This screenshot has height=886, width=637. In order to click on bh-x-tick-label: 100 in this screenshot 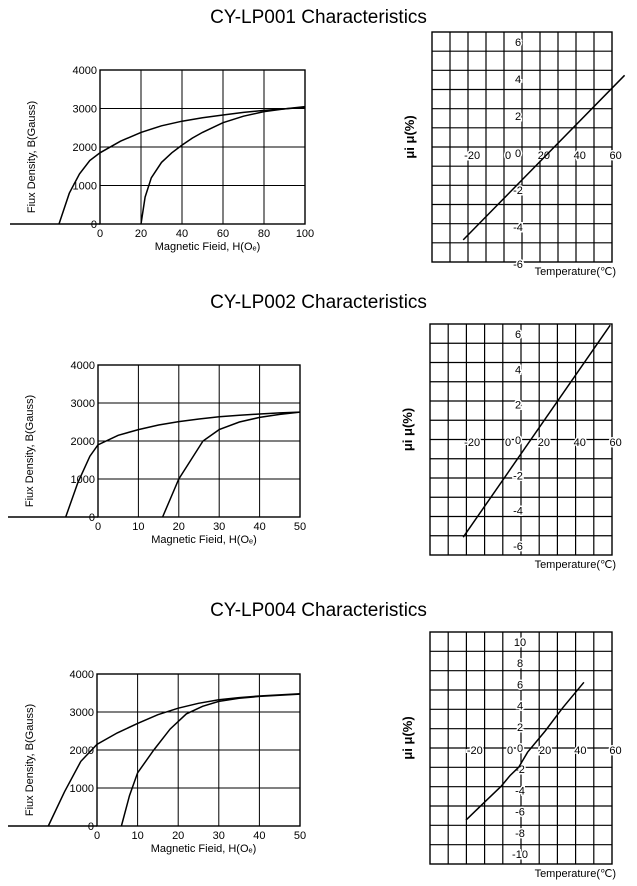, I will do `click(305, 234)`.